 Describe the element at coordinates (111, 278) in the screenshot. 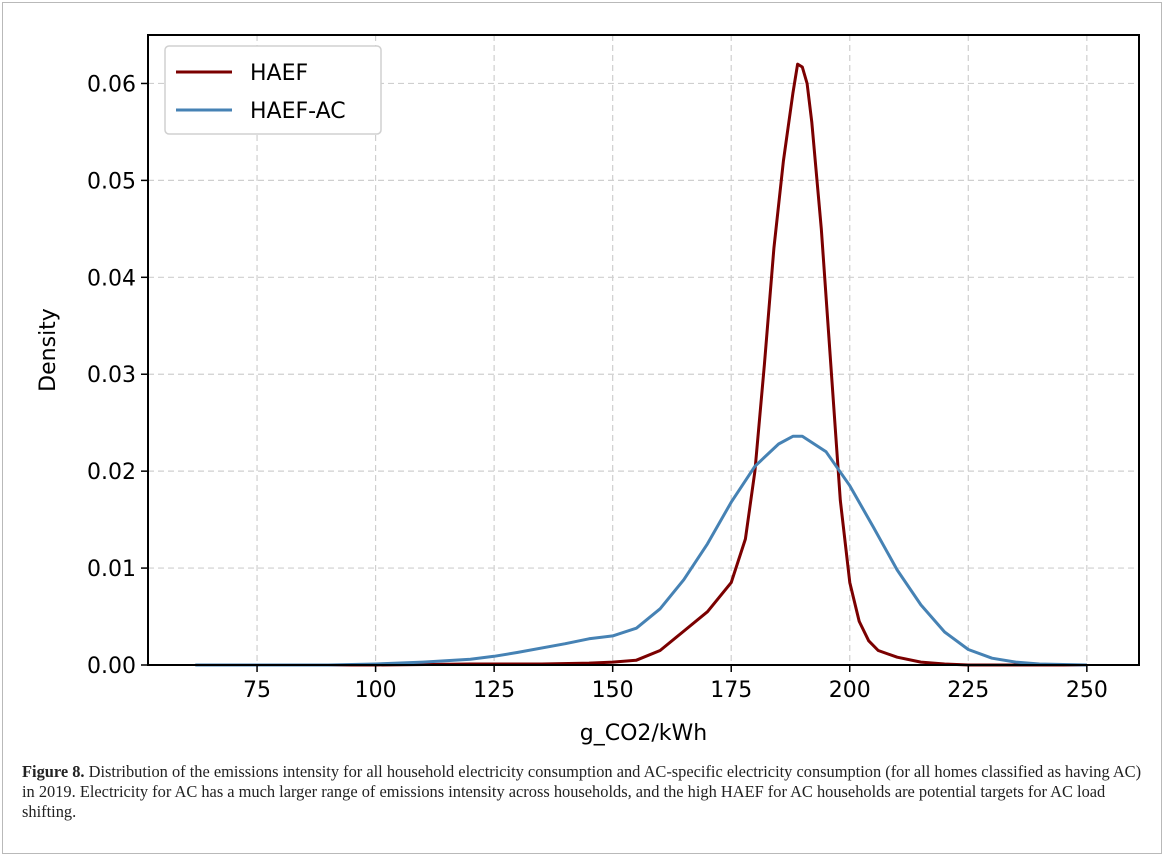

I see `y-tick-label: 0.04` at that location.